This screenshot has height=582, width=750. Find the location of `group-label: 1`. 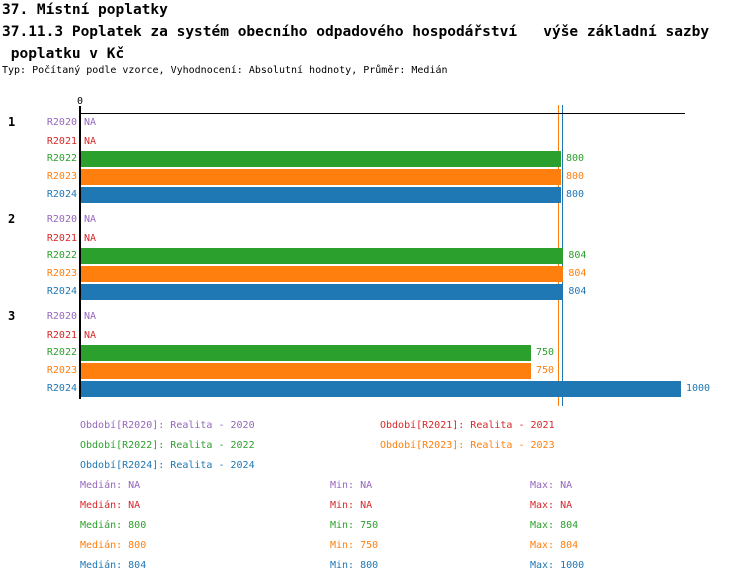

group-label: 1 is located at coordinates (12, 122).